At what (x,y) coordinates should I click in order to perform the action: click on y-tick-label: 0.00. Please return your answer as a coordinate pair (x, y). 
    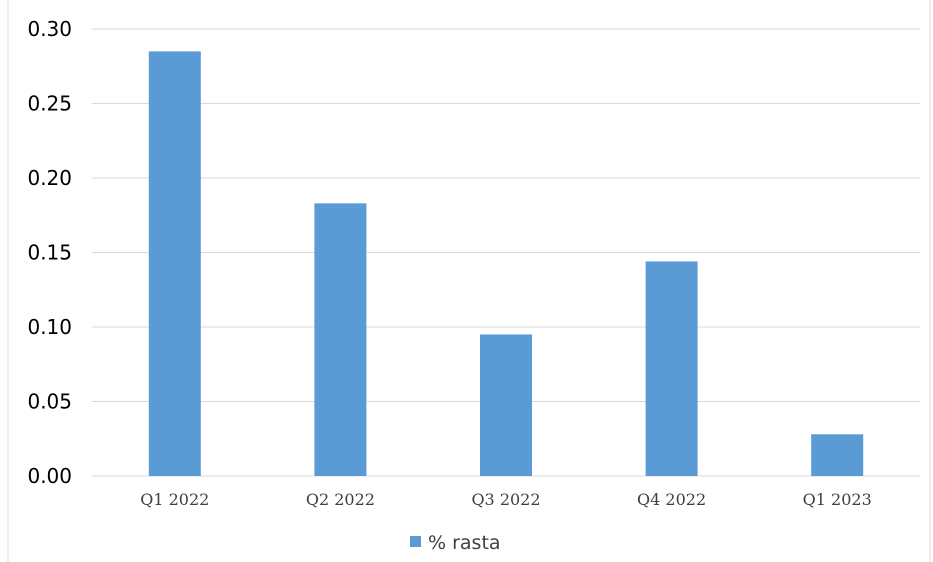
    Looking at the image, I should click on (49, 476).